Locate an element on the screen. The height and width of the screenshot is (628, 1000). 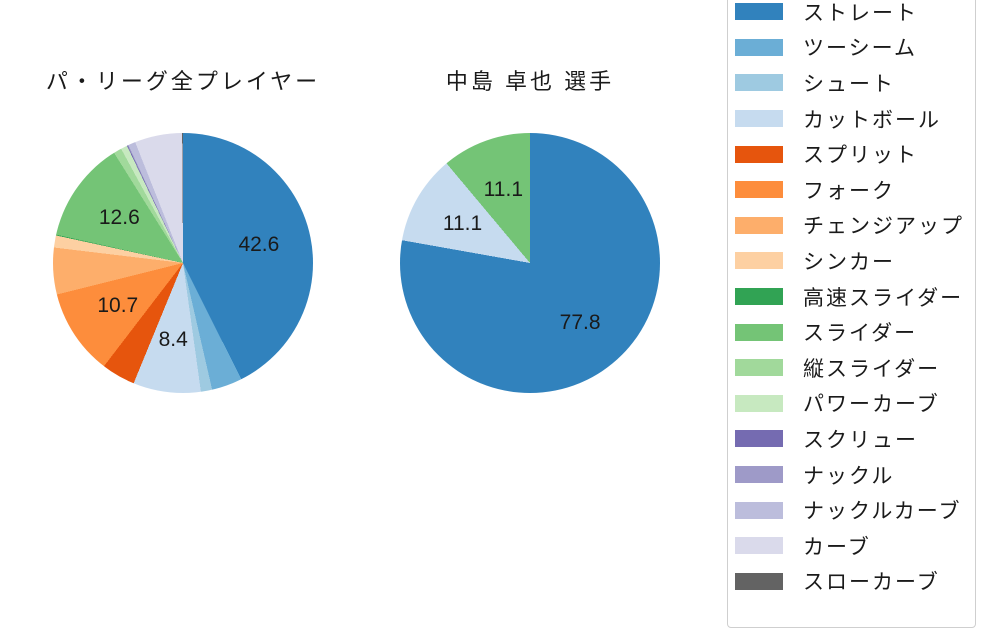
legend-item: チェンジアップ is located at coordinates (855, 226).